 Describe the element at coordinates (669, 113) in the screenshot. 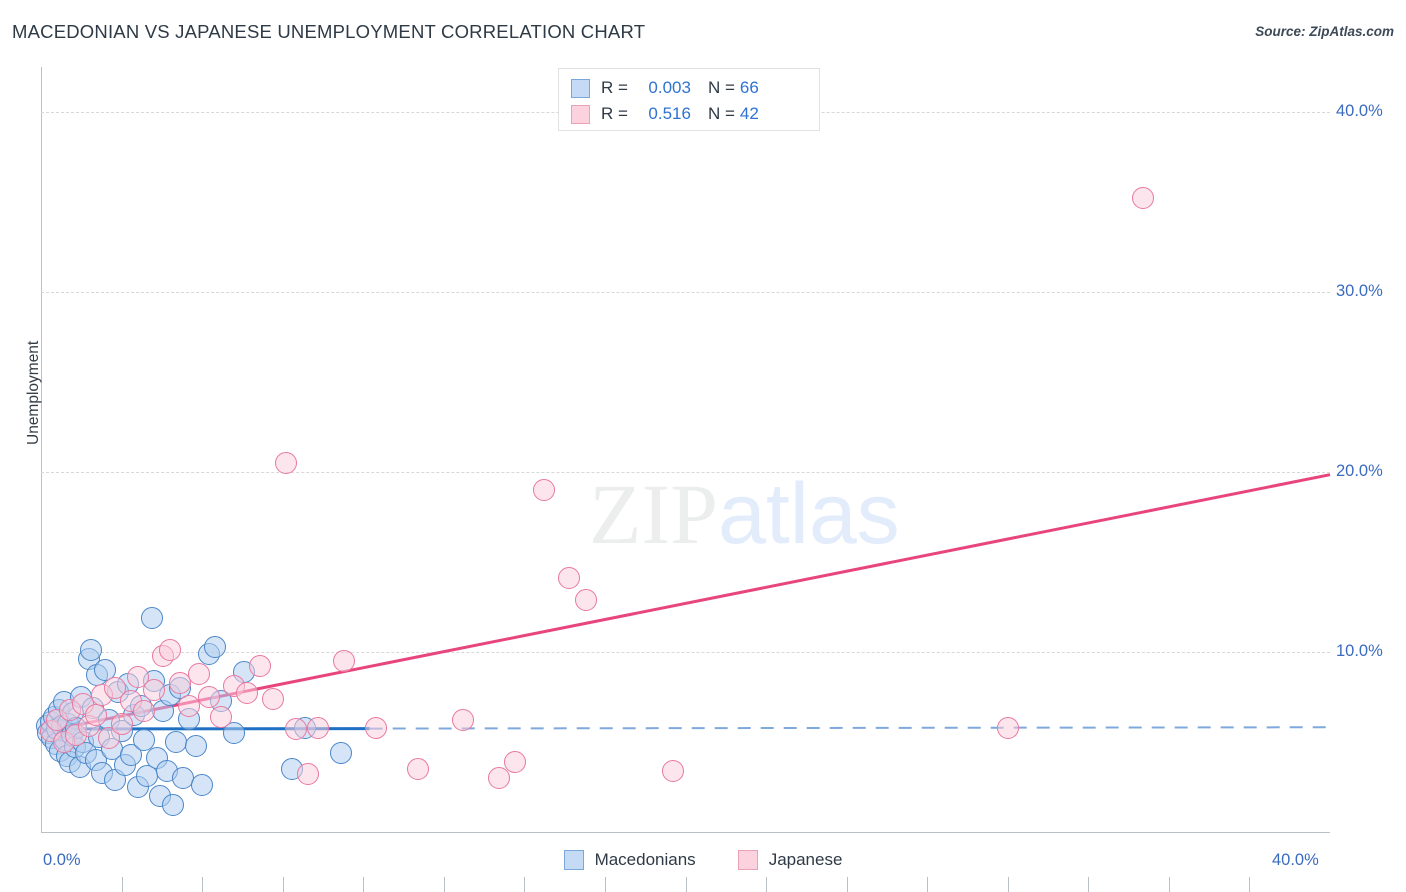

I see `r-value: 0.516` at that location.